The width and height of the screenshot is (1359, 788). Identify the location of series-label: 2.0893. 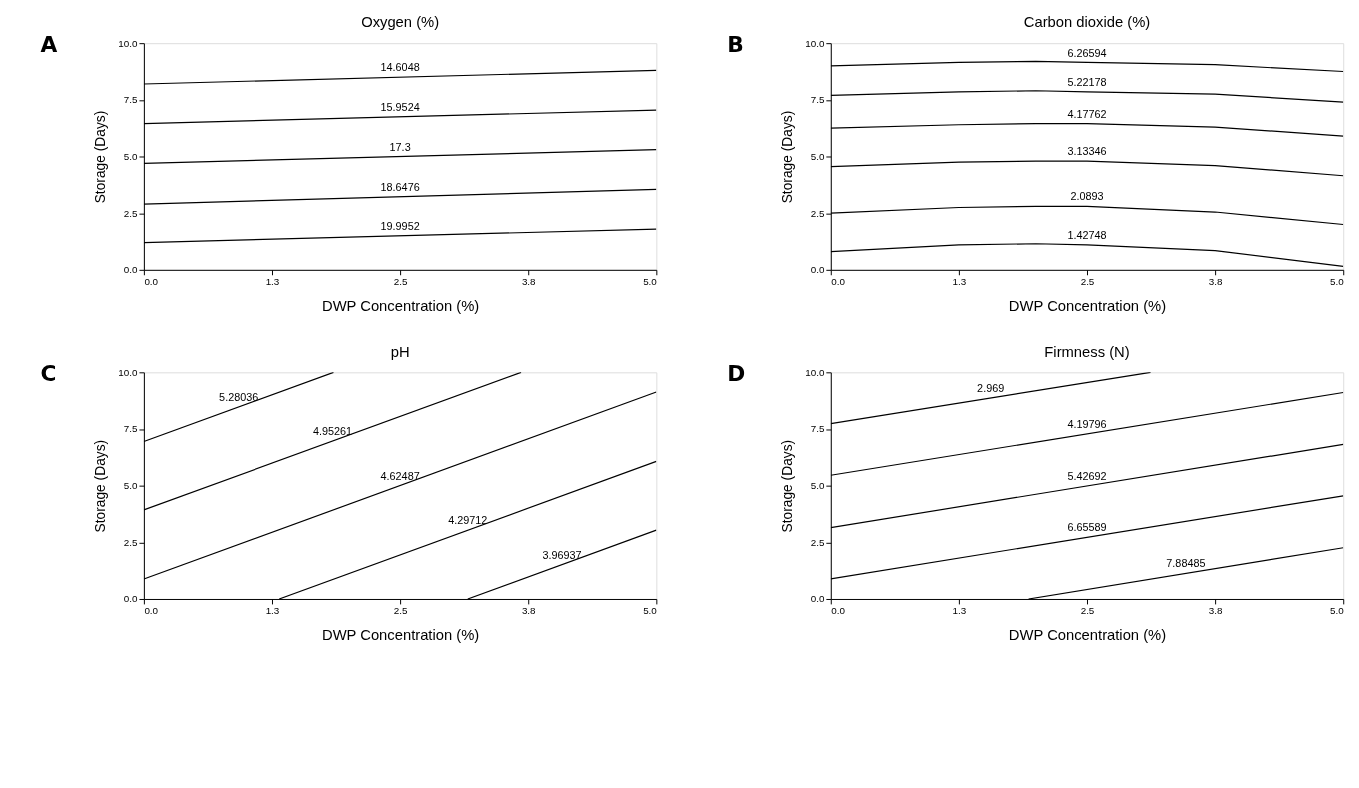
(1087, 196).